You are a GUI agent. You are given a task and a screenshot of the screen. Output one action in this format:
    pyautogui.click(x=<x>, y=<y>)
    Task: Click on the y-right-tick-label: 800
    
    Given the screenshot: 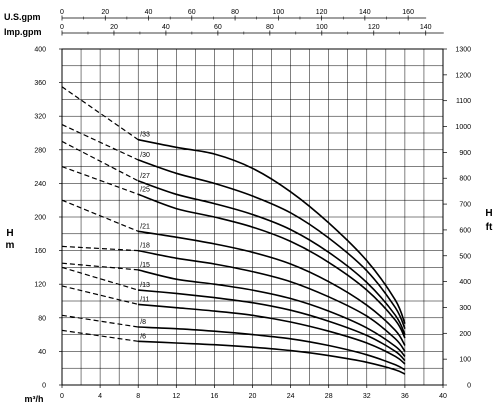 What is the action you would take?
    pyautogui.click(x=465, y=179)
    